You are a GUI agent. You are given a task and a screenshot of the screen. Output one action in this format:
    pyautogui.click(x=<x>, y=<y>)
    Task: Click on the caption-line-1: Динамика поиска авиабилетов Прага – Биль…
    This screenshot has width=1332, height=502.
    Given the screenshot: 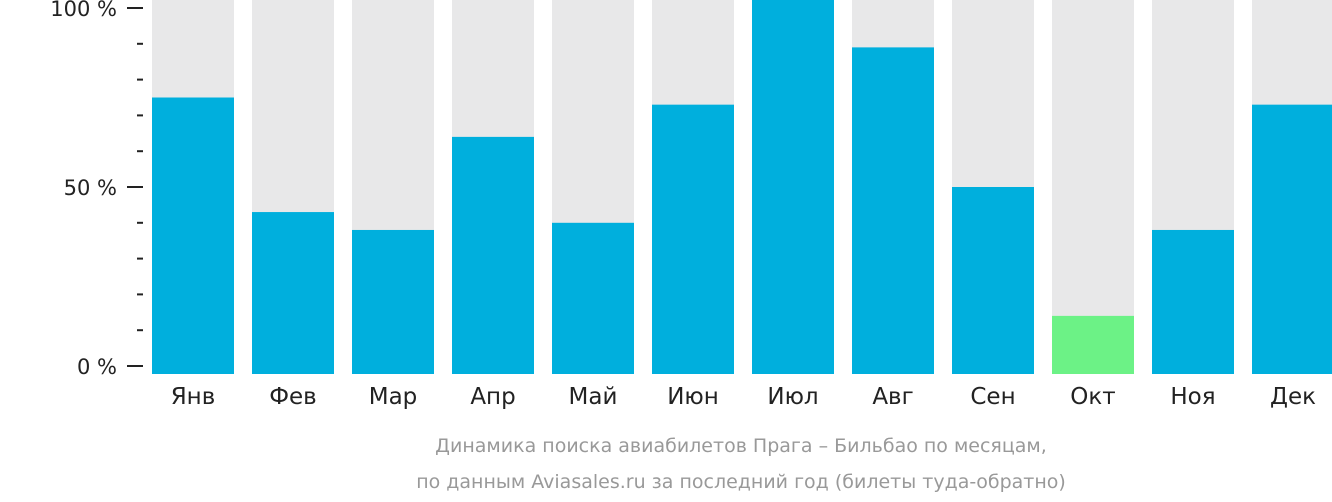 What is the action you would take?
    pyautogui.click(x=741, y=446)
    